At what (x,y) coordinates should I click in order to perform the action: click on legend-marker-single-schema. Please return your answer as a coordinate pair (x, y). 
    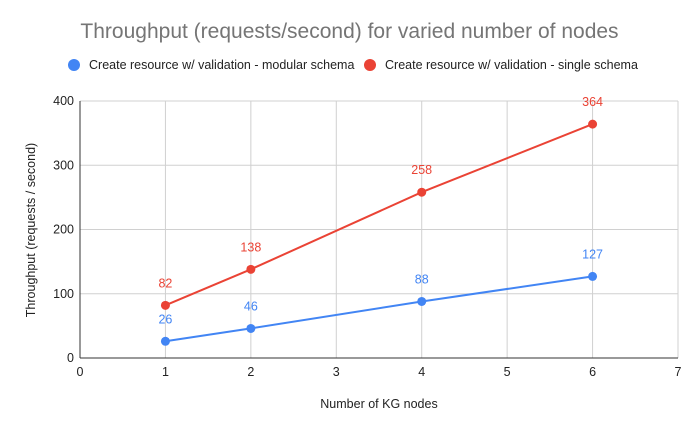
    Looking at the image, I should click on (370, 65).